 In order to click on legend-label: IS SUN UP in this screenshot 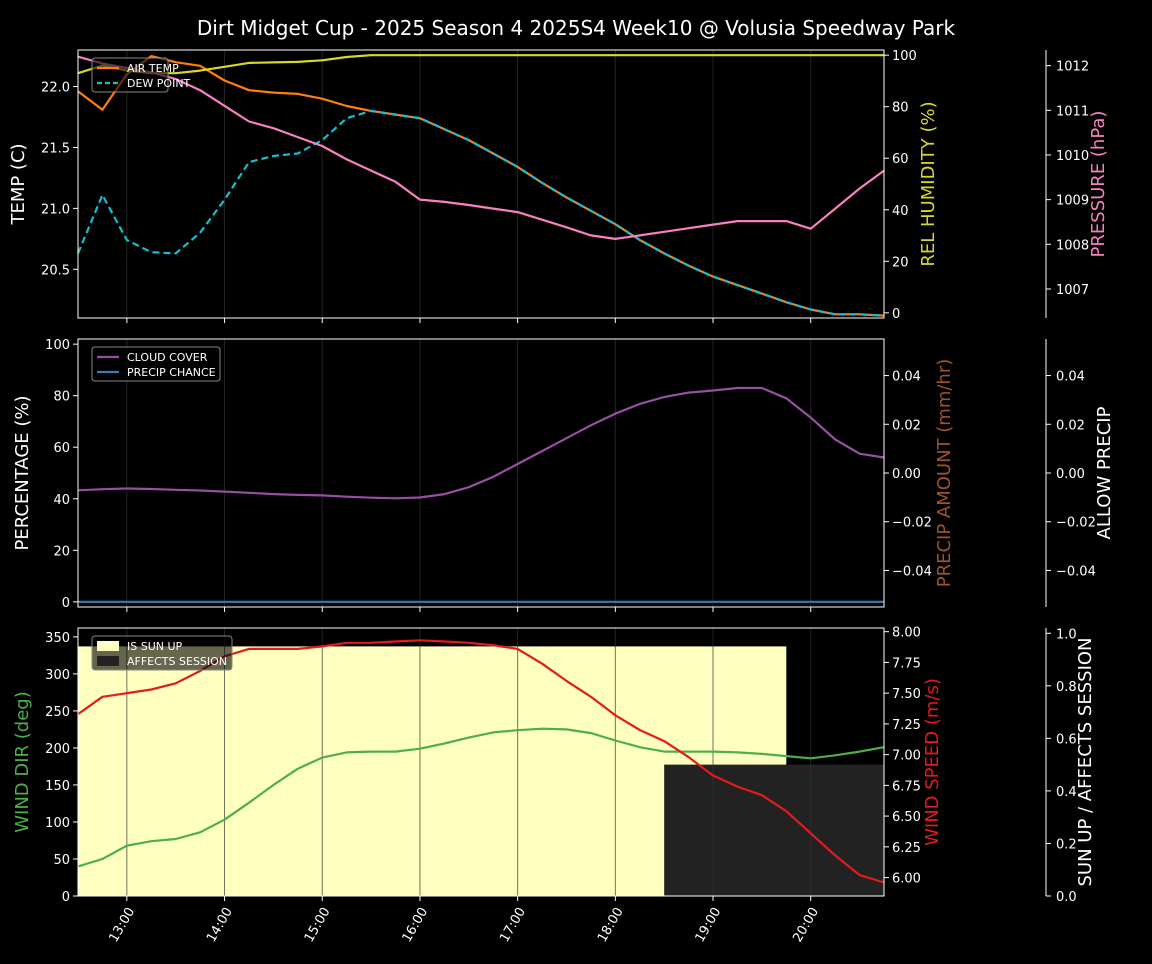, I will do `click(155, 646)`.